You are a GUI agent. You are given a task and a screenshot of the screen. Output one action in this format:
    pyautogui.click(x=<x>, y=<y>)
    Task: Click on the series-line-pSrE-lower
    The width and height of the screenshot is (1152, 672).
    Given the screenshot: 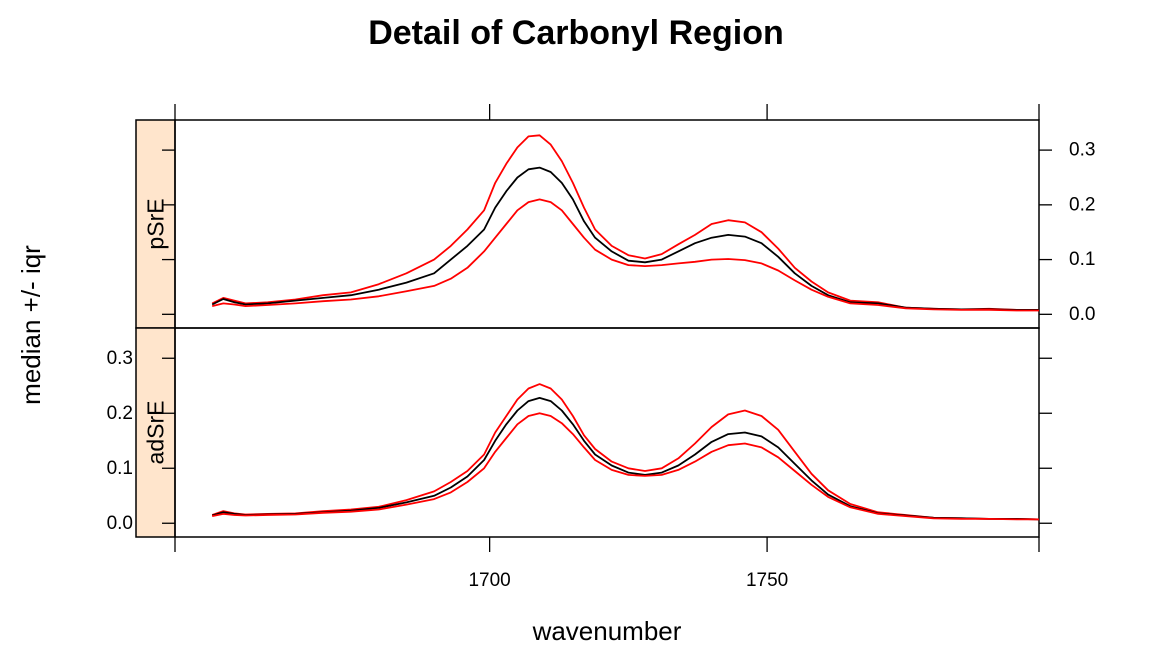 What is the action you would take?
    pyautogui.click(x=625, y=255)
    